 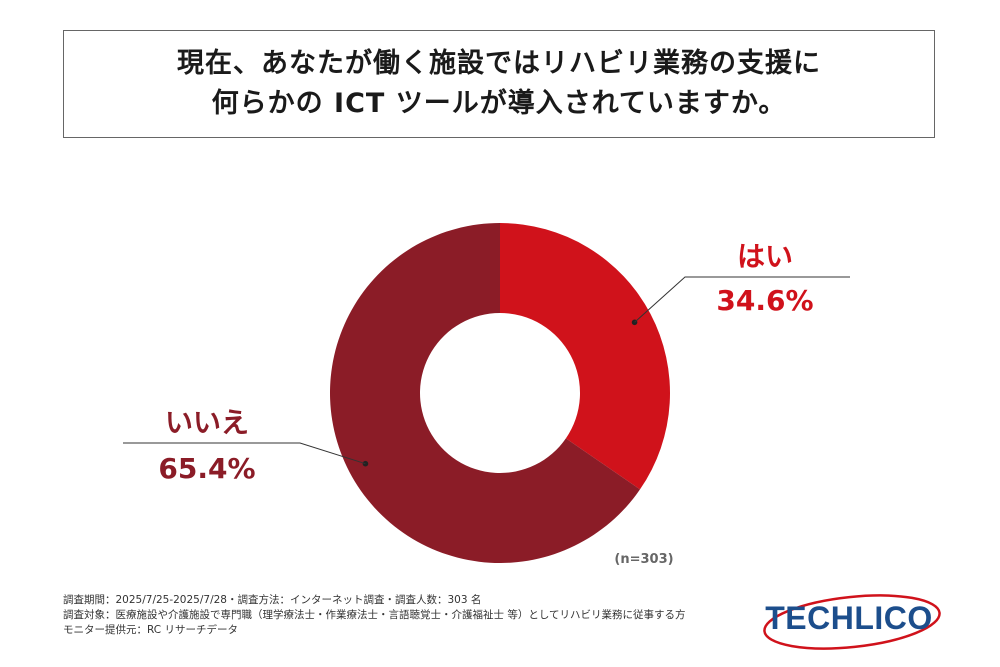 I want to click on leader-dot-no, so click(x=365, y=463).